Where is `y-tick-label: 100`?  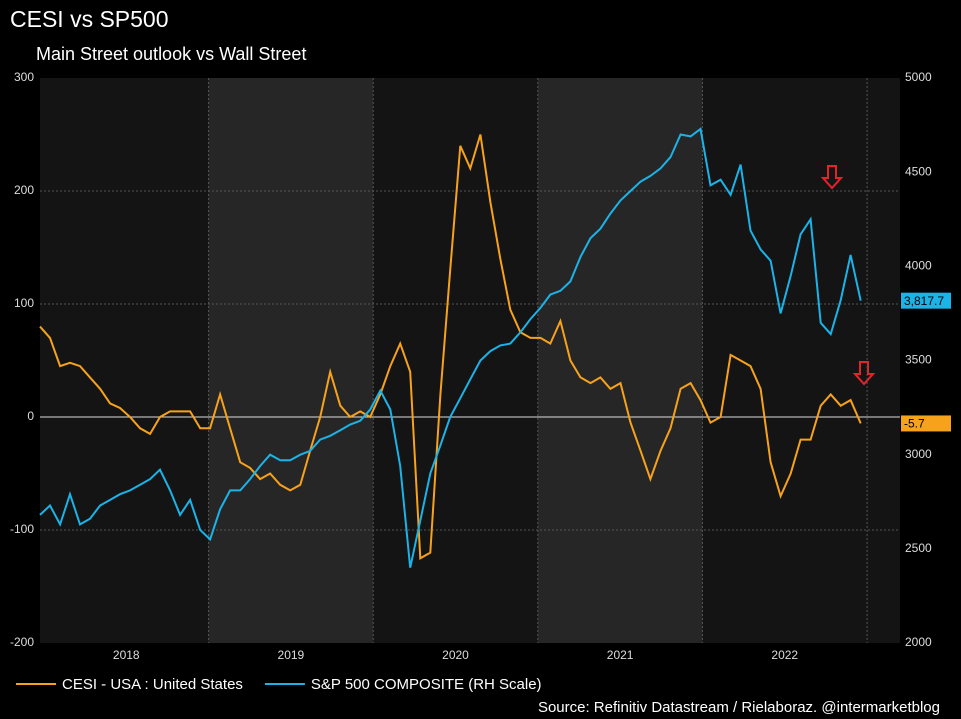 y-tick-label: 100 is located at coordinates (24, 303).